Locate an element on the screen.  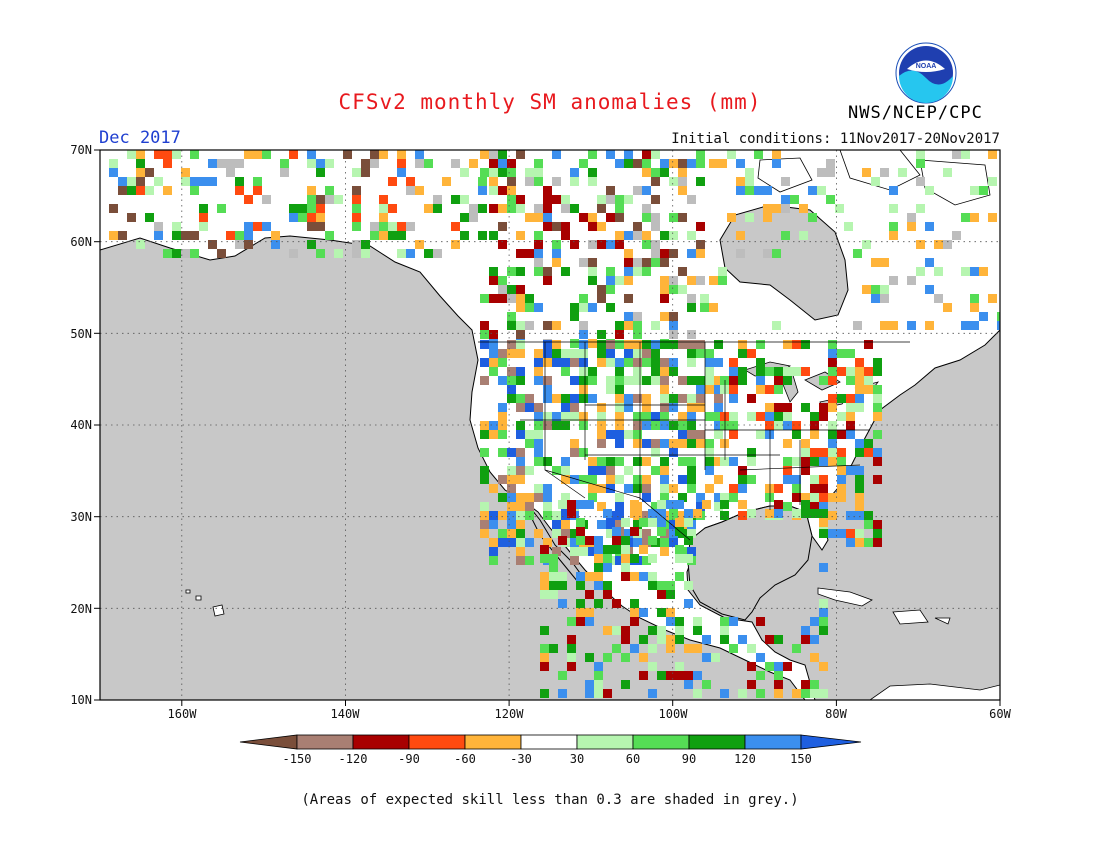
colorbar-label: -120 is located at coordinates (353, 759).